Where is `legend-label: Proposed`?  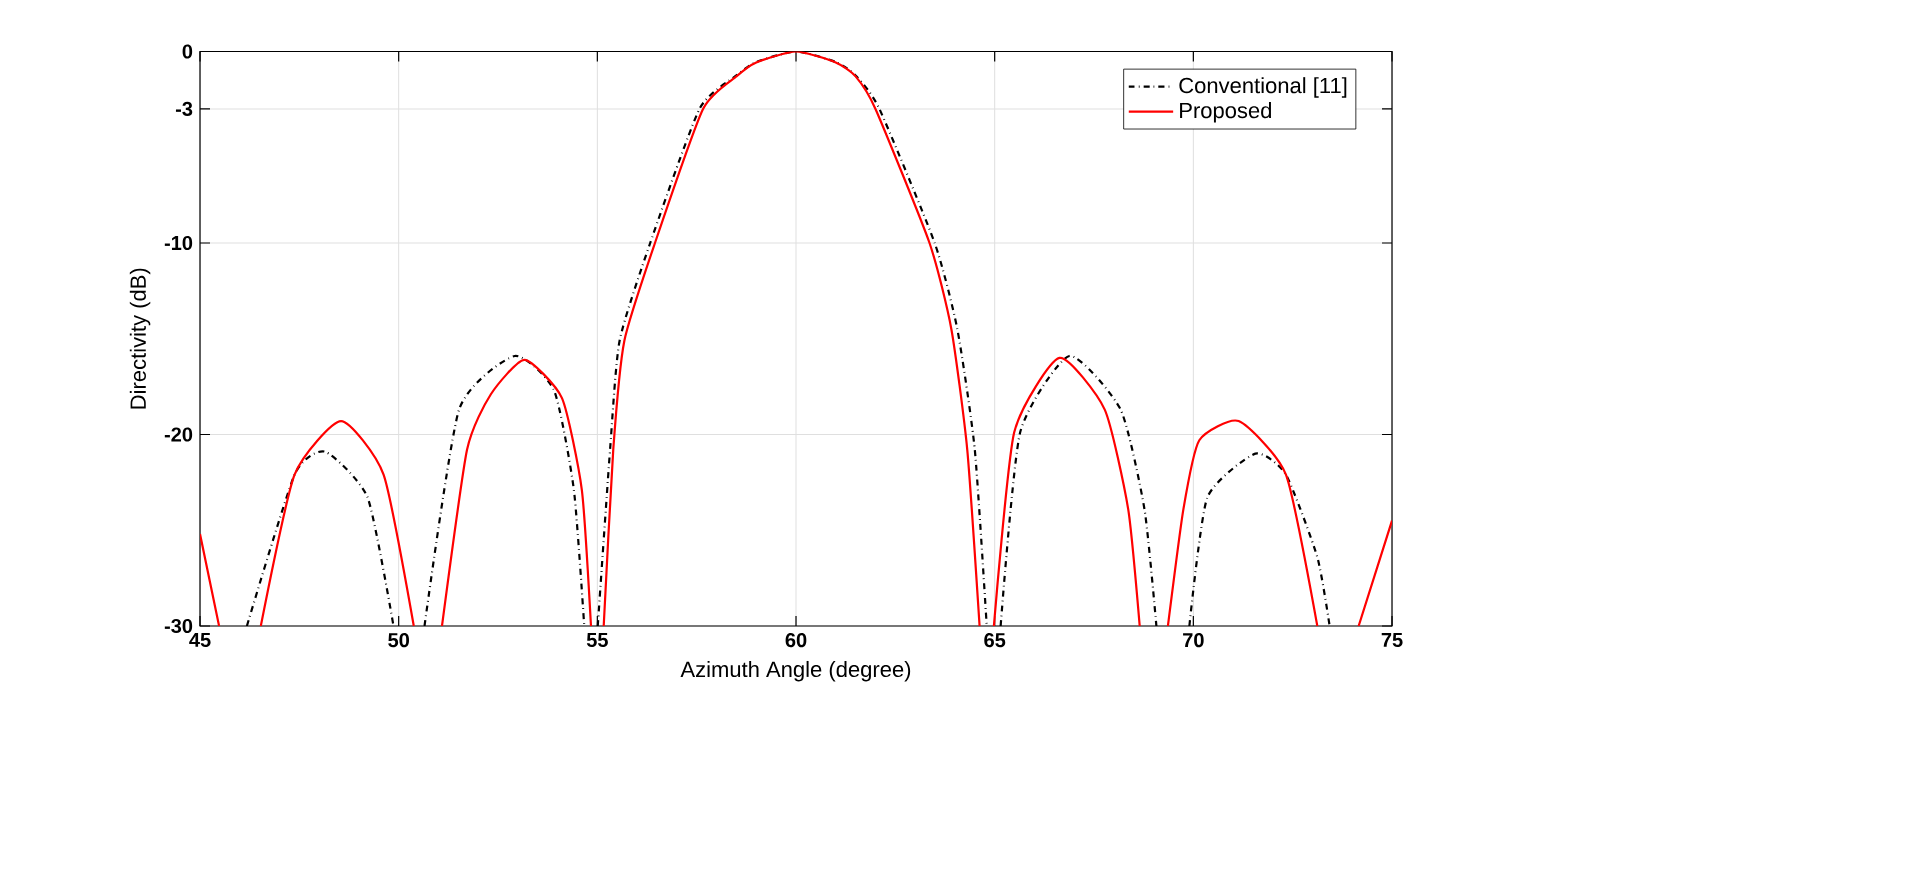 legend-label: Proposed is located at coordinates (1226, 112).